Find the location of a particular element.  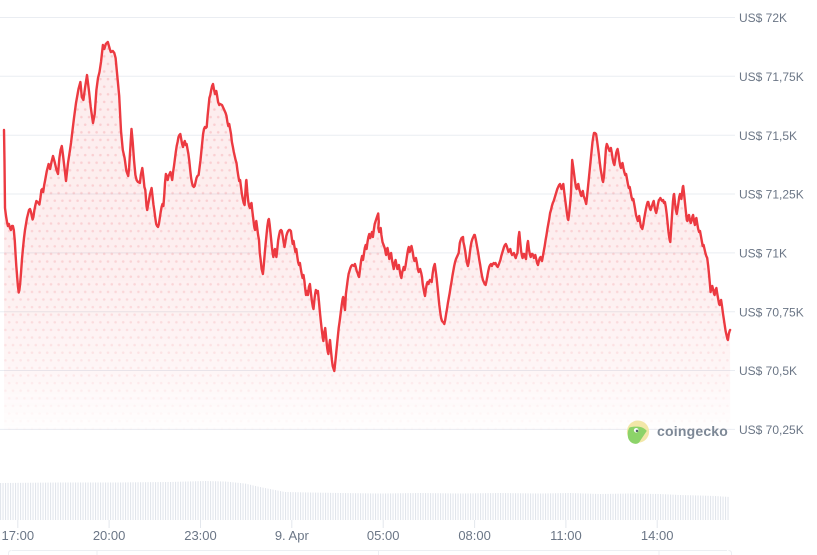

svg-text: 05:00 is located at coordinates (383, 535).